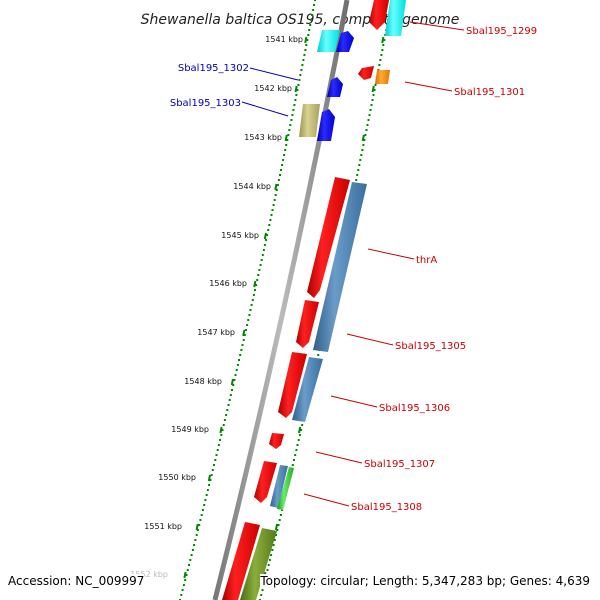 This screenshot has width=600, height=600. I want to click on gene-cyan-top-right, so click(395, 18).